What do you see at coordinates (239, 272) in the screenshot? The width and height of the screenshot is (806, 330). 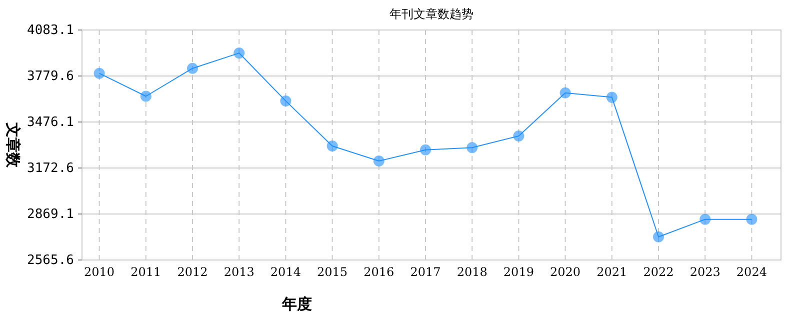 I see `x-tick-label: 2013` at bounding box center [239, 272].